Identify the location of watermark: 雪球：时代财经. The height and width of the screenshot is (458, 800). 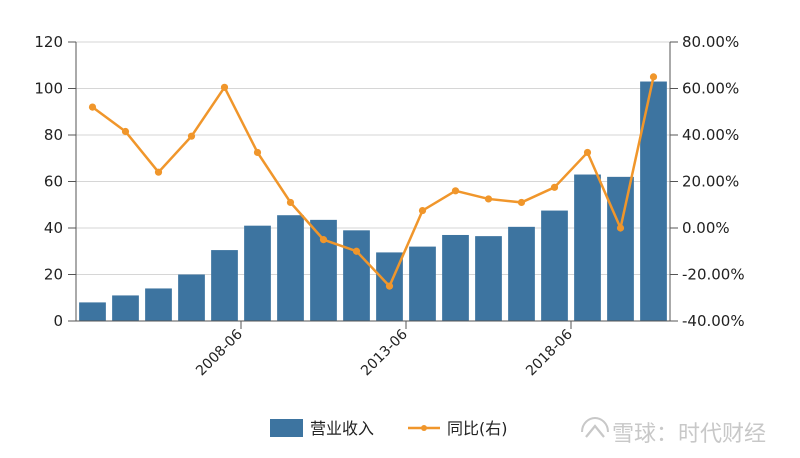
(673, 431).